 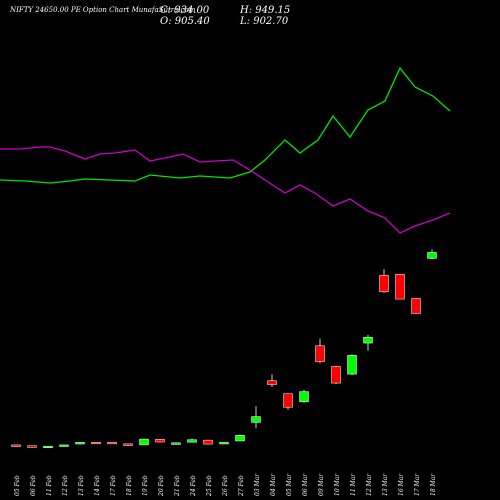 I want to click on close-value: C: 934.00, so click(x=185, y=10).